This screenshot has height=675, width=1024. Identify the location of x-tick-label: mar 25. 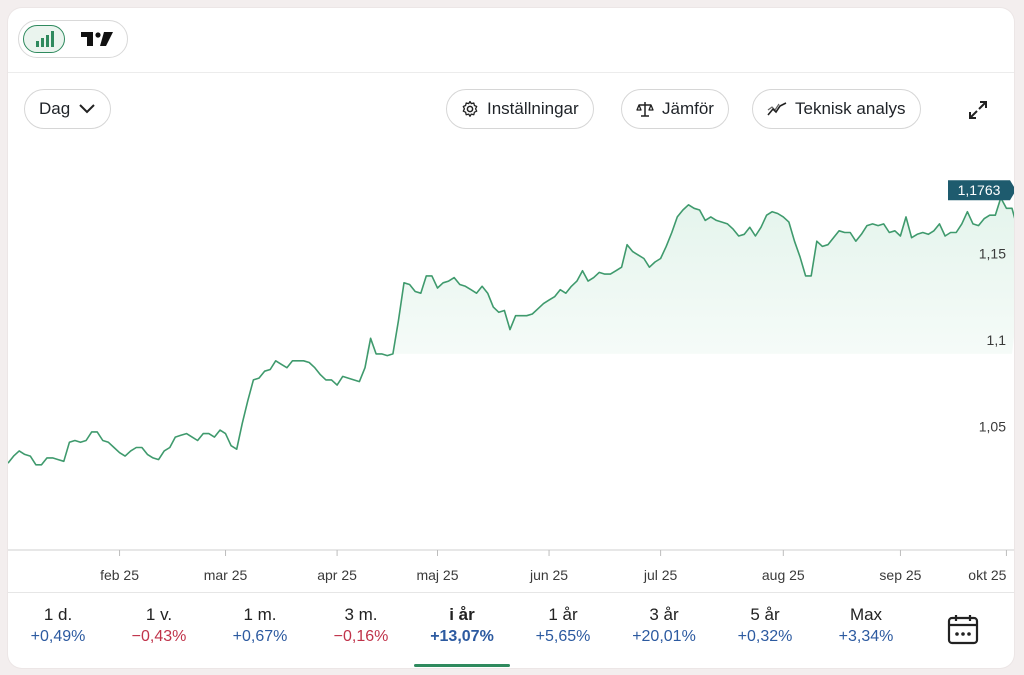
(226, 575).